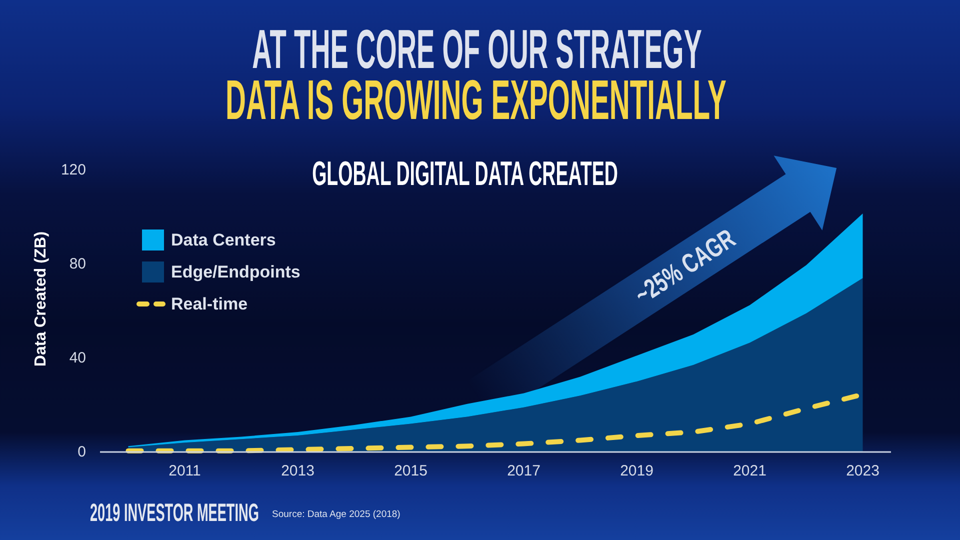 This screenshot has width=960, height=540. Describe the element at coordinates (209, 304) in the screenshot. I see `legend-label: Real-time` at that location.